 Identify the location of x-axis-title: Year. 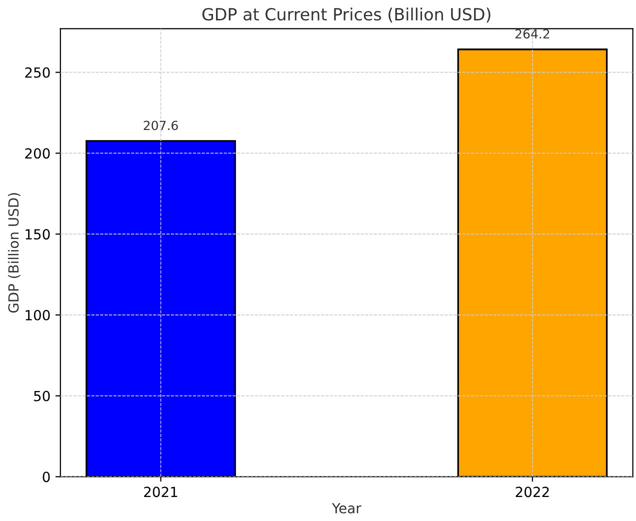
(347, 508).